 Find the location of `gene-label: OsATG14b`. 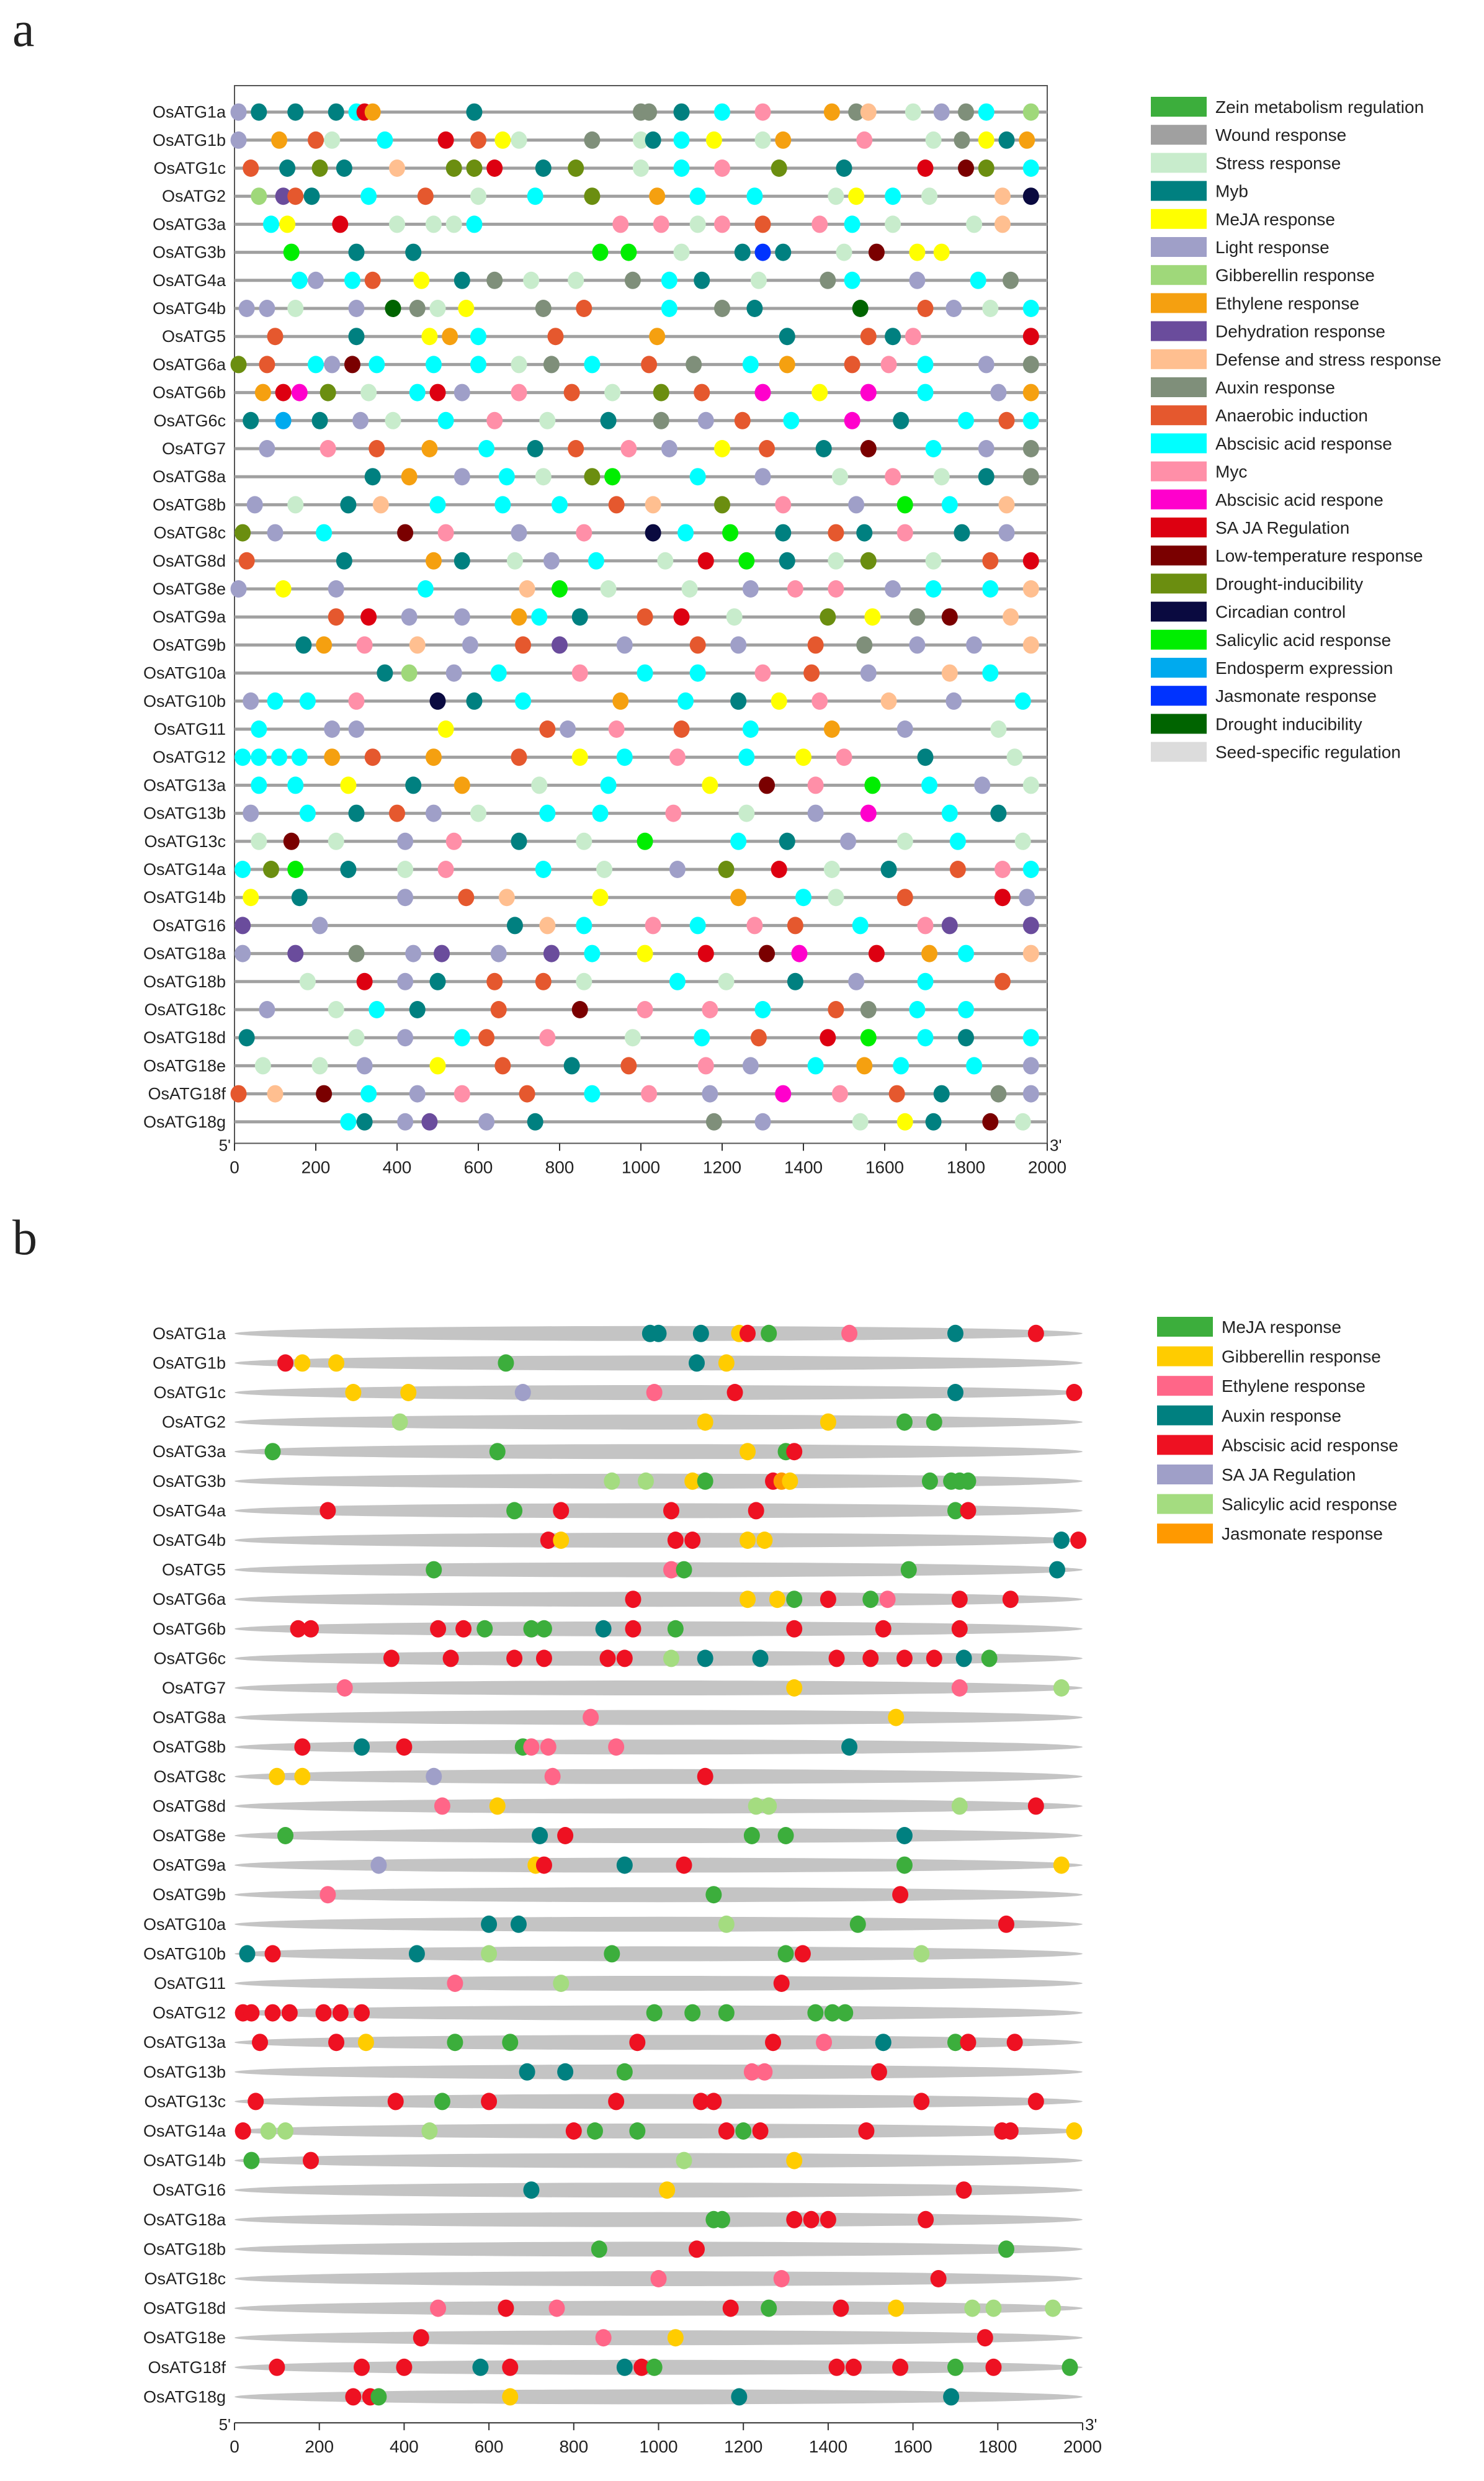

gene-label: OsATG14b is located at coordinates (184, 2160).